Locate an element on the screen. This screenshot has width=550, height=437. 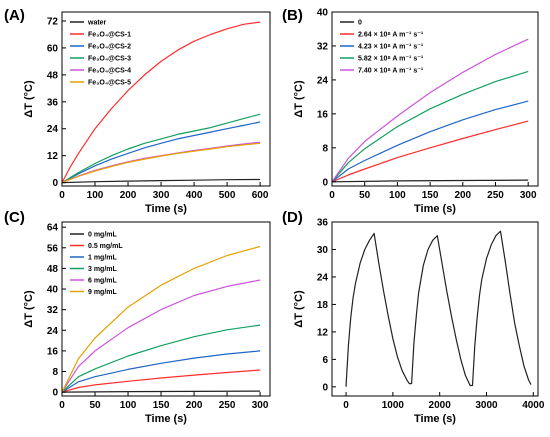
legend-entry: water is located at coordinates (97, 23).